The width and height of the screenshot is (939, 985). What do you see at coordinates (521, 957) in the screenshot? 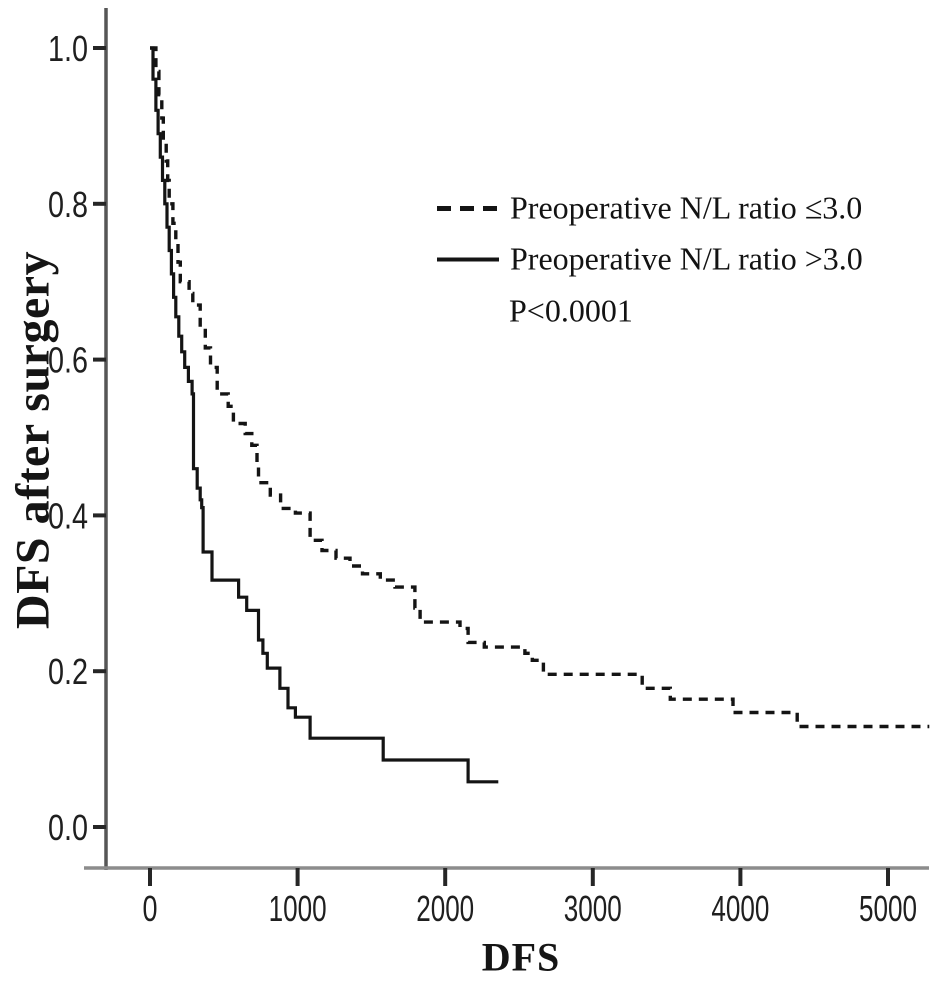
I see `x-axis-title: DFS` at bounding box center [521, 957].